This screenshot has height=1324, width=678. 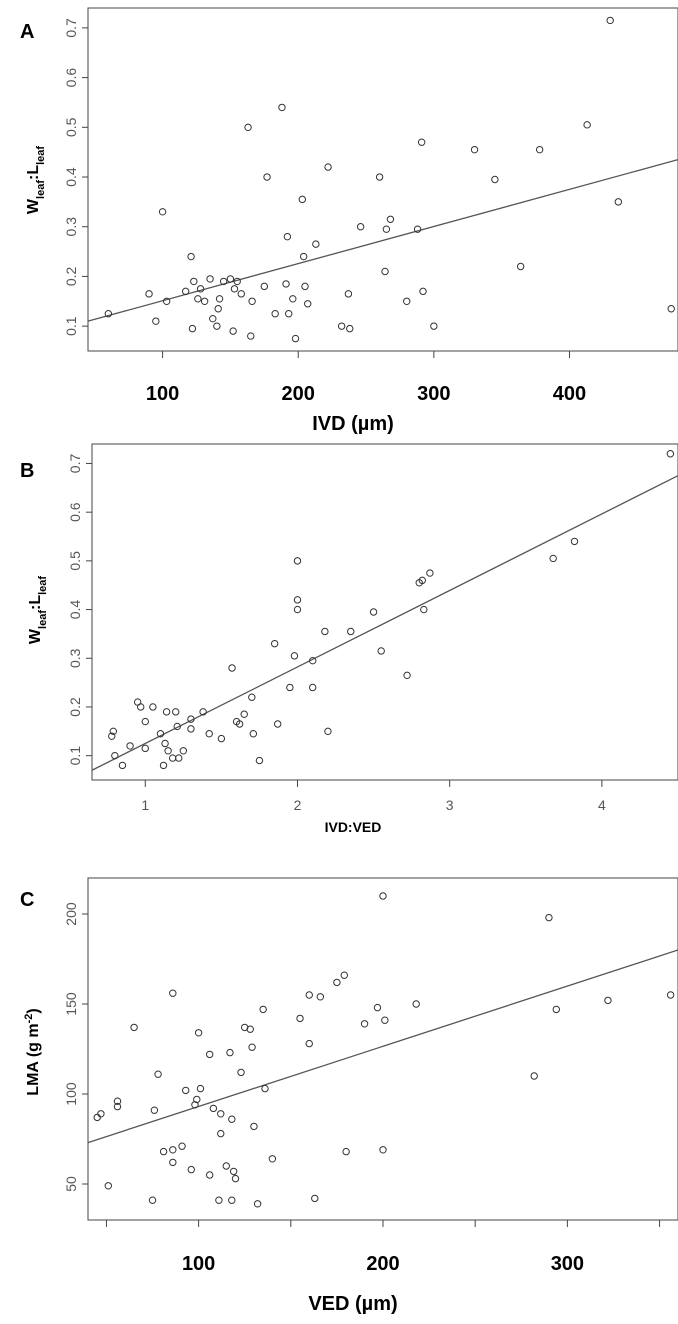 What do you see at coordinates (382, 1046) in the screenshot?
I see `regression-line` at bounding box center [382, 1046].